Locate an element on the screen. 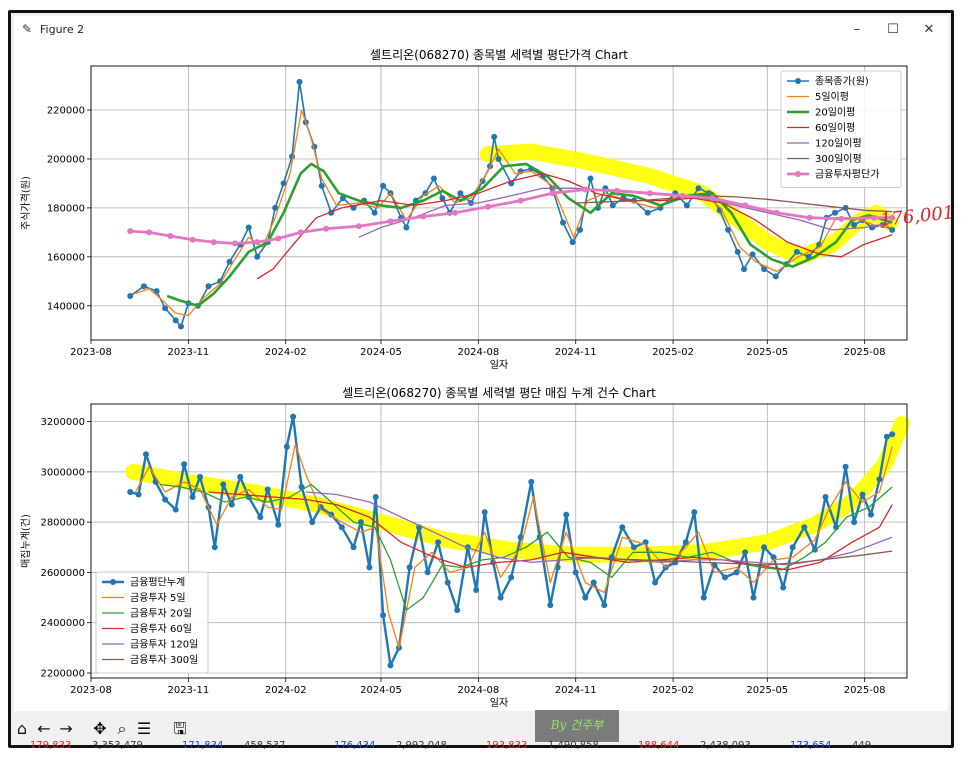 The image size is (966, 760). y-tick-label: 220000 is located at coordinates (66, 111).